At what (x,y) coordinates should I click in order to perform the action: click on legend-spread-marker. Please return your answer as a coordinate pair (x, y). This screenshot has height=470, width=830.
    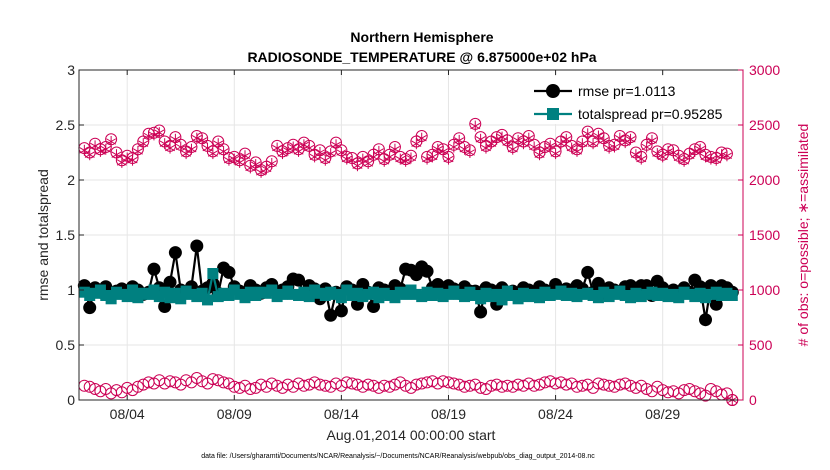
    Looking at the image, I should click on (553, 114).